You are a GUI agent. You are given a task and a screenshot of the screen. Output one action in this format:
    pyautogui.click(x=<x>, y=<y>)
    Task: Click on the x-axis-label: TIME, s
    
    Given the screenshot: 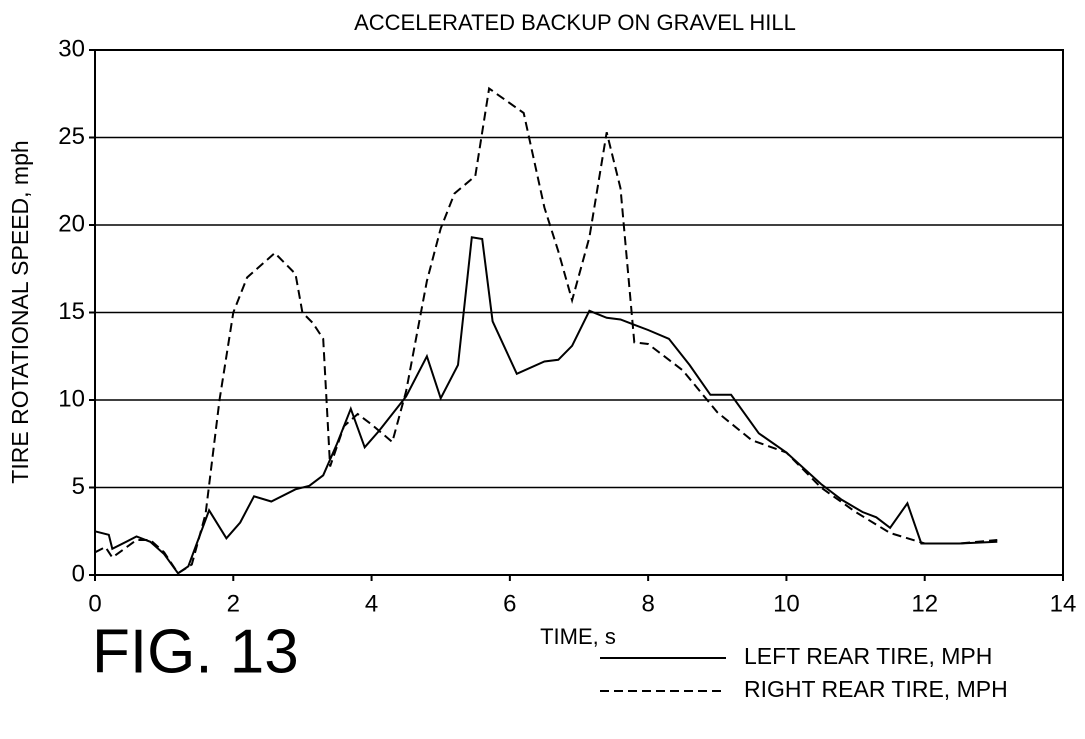 What is the action you would take?
    pyautogui.click(x=578, y=636)
    